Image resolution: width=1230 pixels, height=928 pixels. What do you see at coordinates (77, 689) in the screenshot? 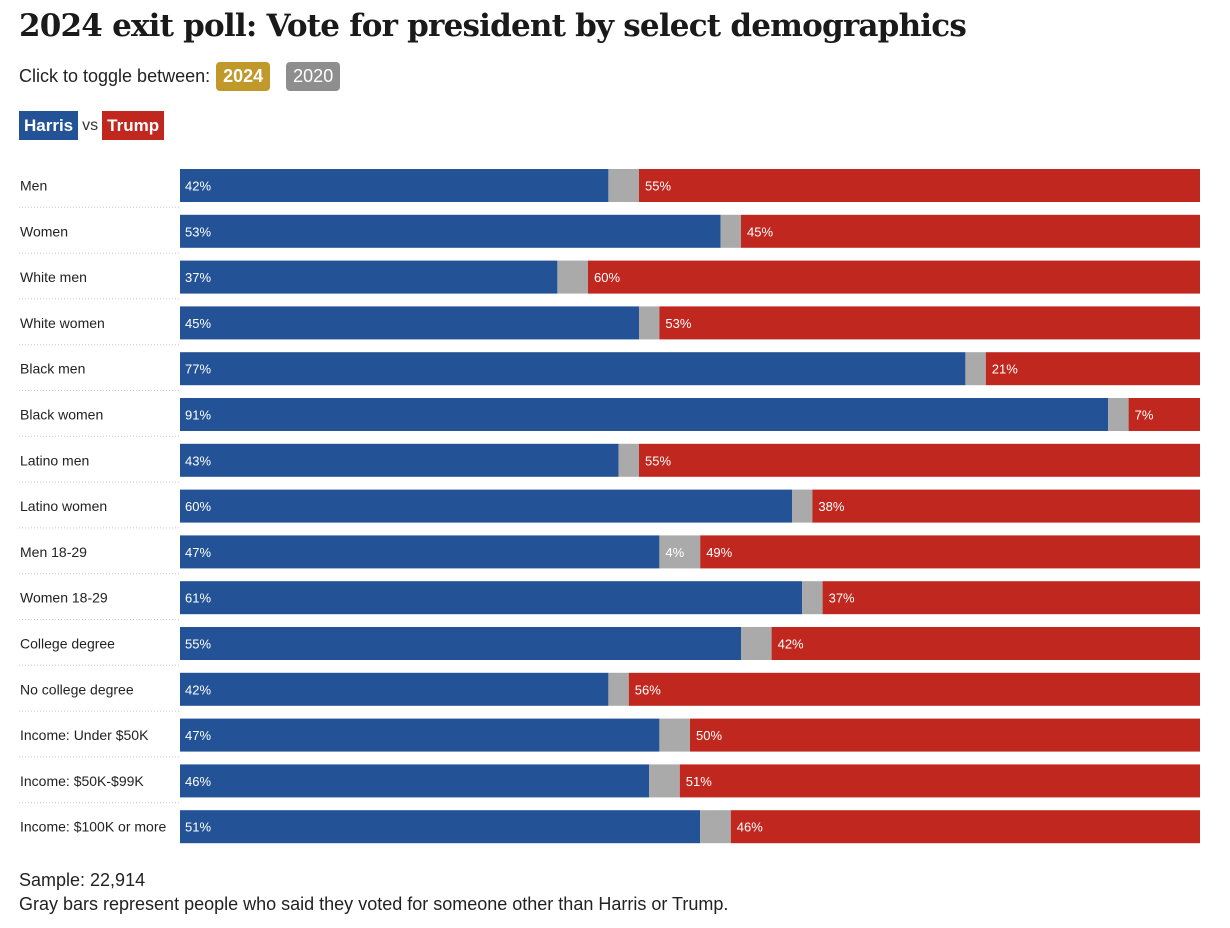
I see `category-label: No college degree` at bounding box center [77, 689].